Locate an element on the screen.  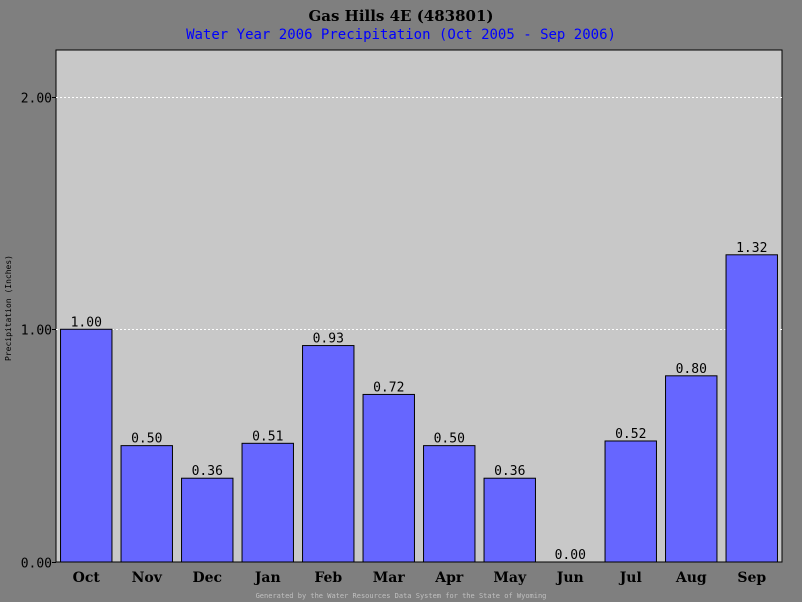
x-tick-label: May is located at coordinates (510, 578).